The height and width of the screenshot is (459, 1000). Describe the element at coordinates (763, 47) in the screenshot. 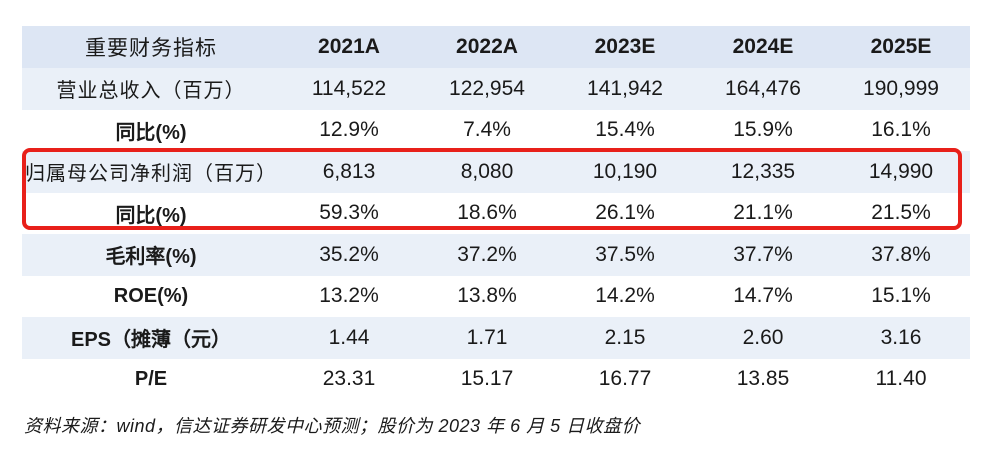

I see `header-2024e: 2024E` at that location.